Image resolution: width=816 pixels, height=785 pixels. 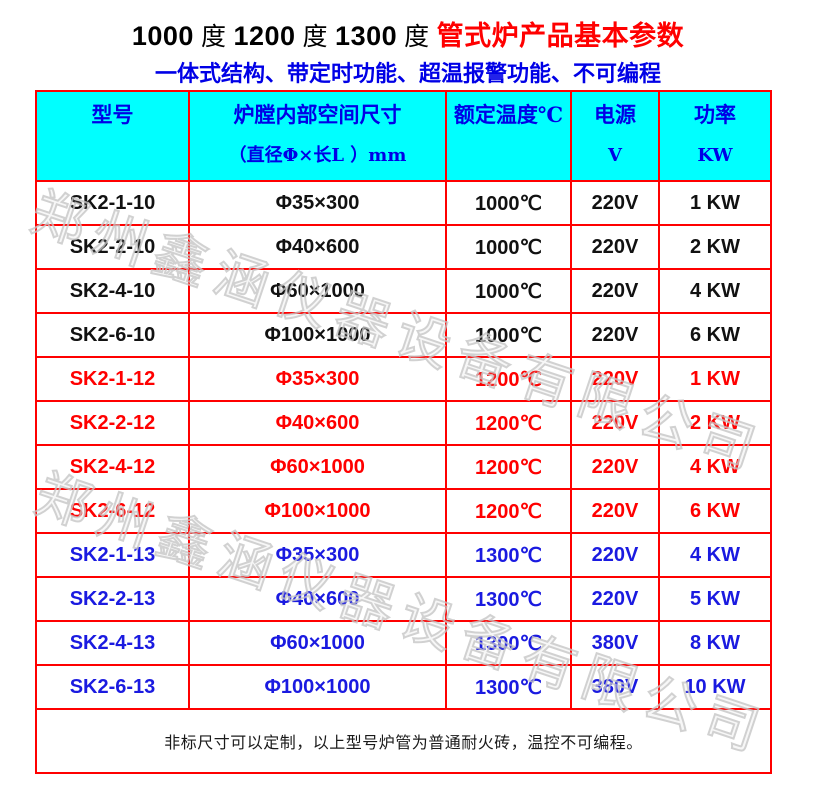 I want to click on title-temp-2-unit: 度, so click(x=315, y=36).